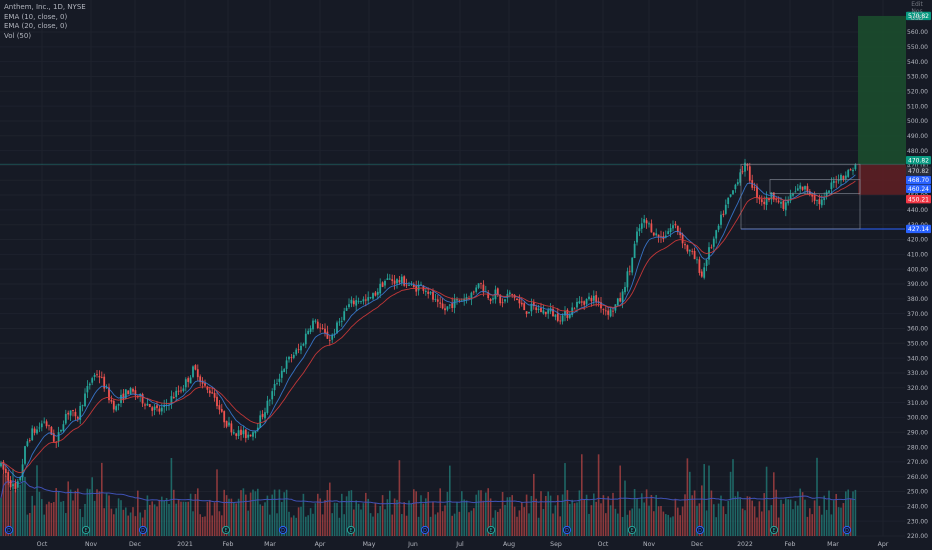  I want to click on consolidation-box, so click(800, 196).